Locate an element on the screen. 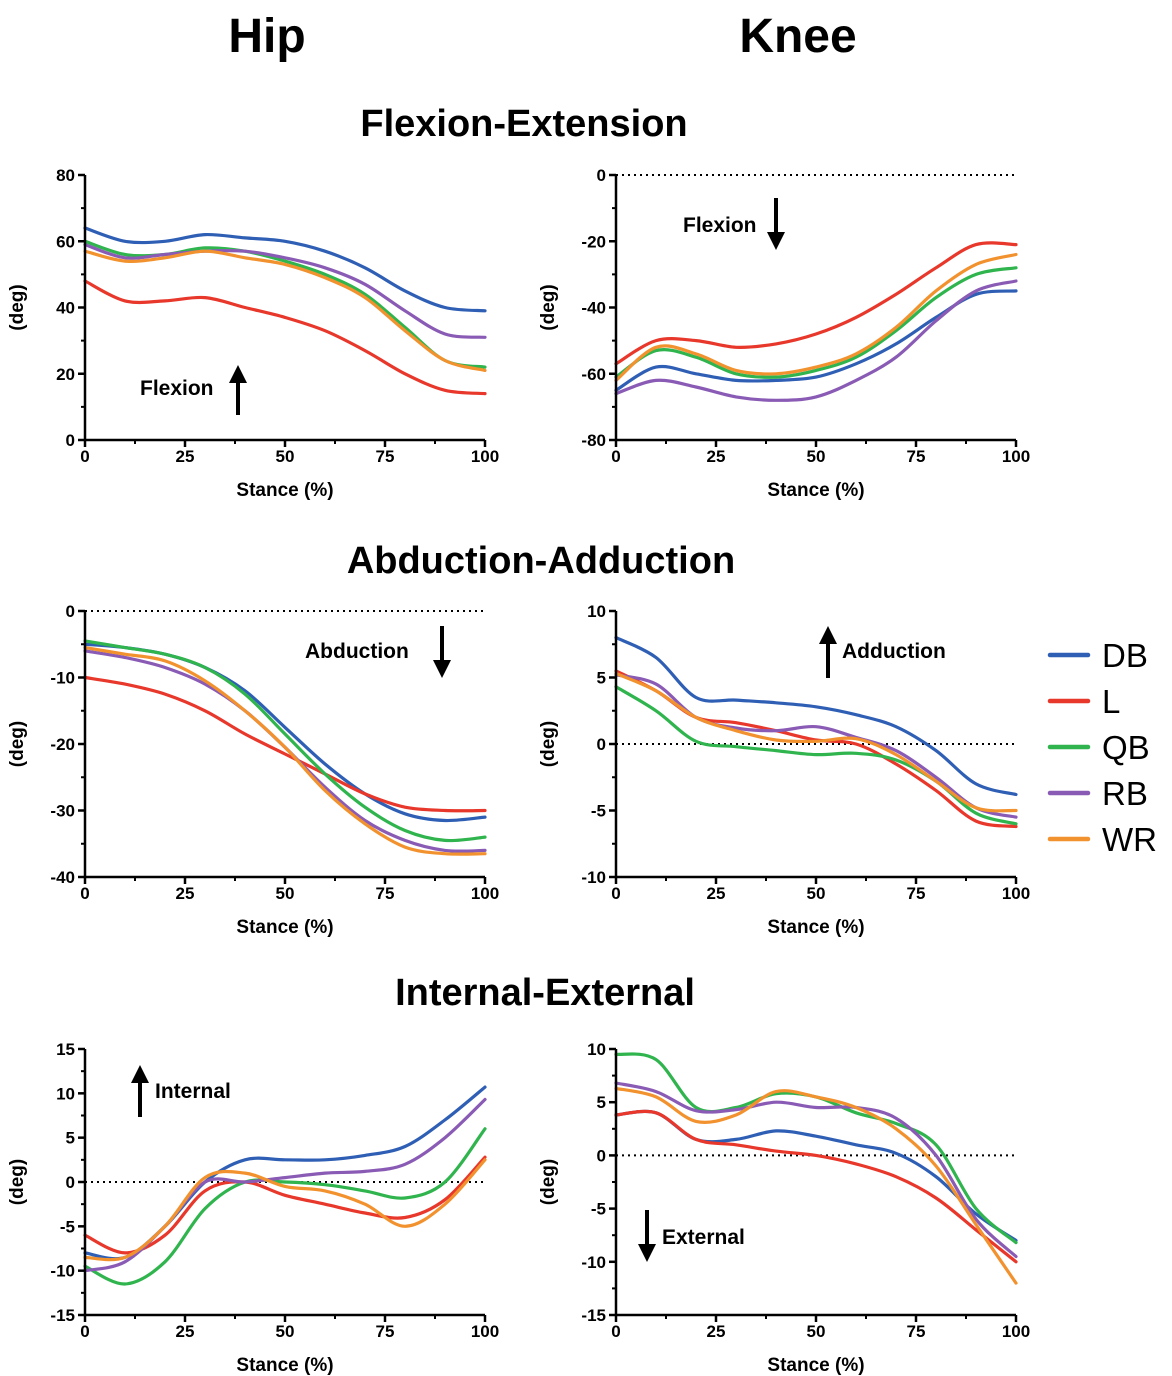 This screenshot has width=1172, height=1376. row-title-abduction-adduction: Abduction-Adduction is located at coordinates (541, 561).